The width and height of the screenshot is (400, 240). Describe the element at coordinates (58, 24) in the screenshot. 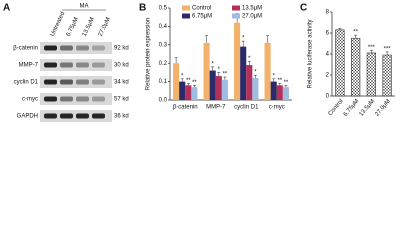

I see `lane-label: Untreated` at that location.